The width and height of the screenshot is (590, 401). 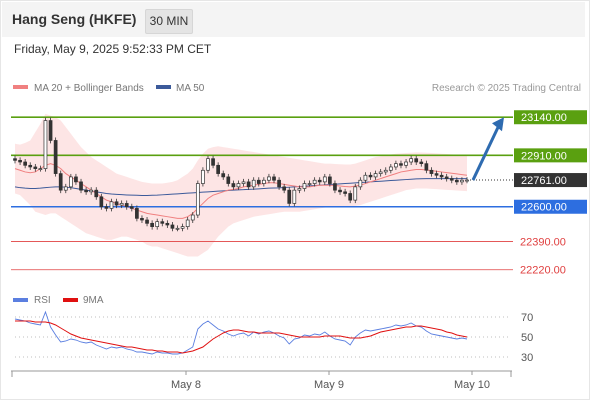 What do you see at coordinates (241, 337) in the screenshot?
I see `rsi-ma-line` at bounding box center [241, 337].